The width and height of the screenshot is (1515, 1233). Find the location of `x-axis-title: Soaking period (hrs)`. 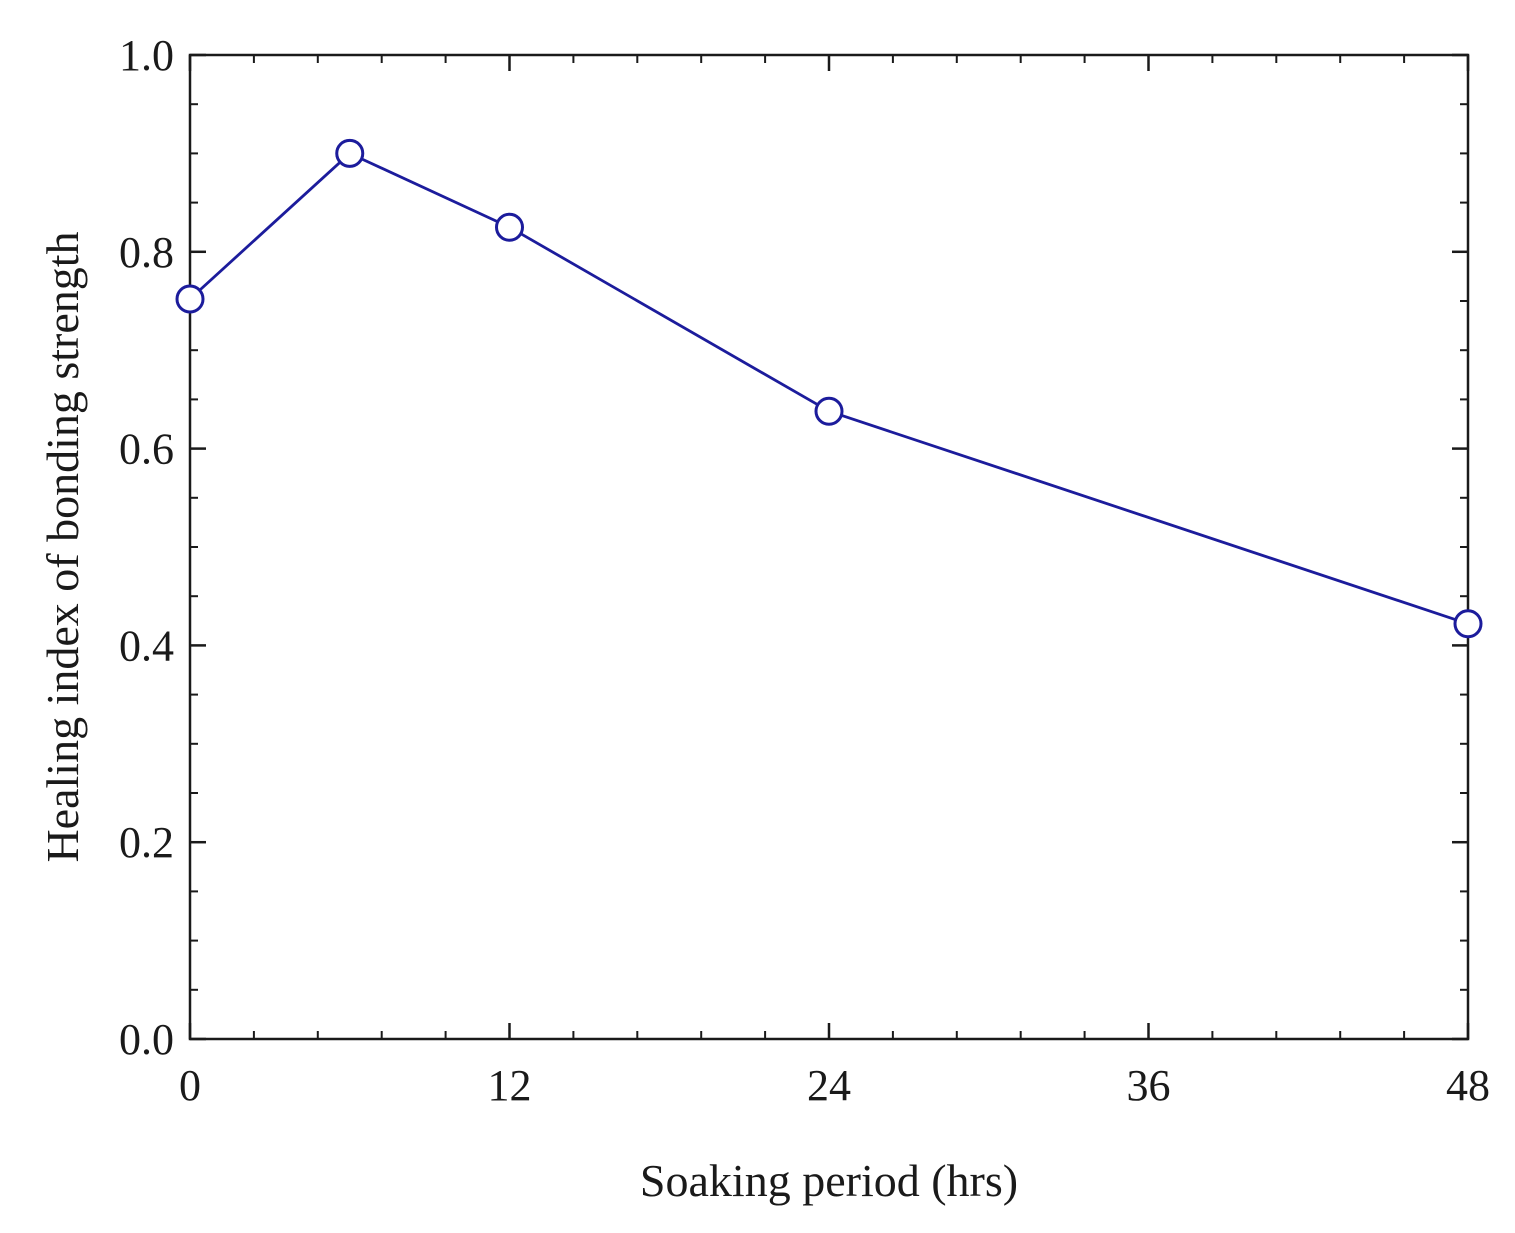

x-axis-title: Soaking period (hrs) is located at coordinates (829, 1180).